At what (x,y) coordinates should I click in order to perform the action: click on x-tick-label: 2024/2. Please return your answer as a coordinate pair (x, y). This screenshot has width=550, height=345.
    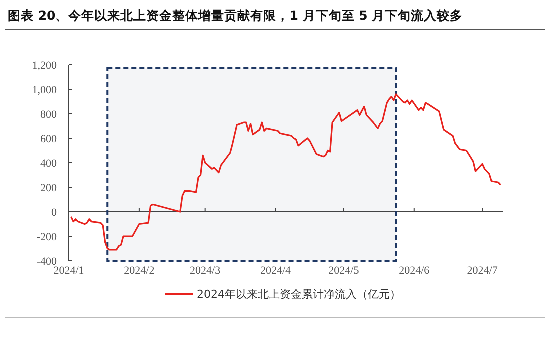
    Looking at the image, I should click on (139, 271).